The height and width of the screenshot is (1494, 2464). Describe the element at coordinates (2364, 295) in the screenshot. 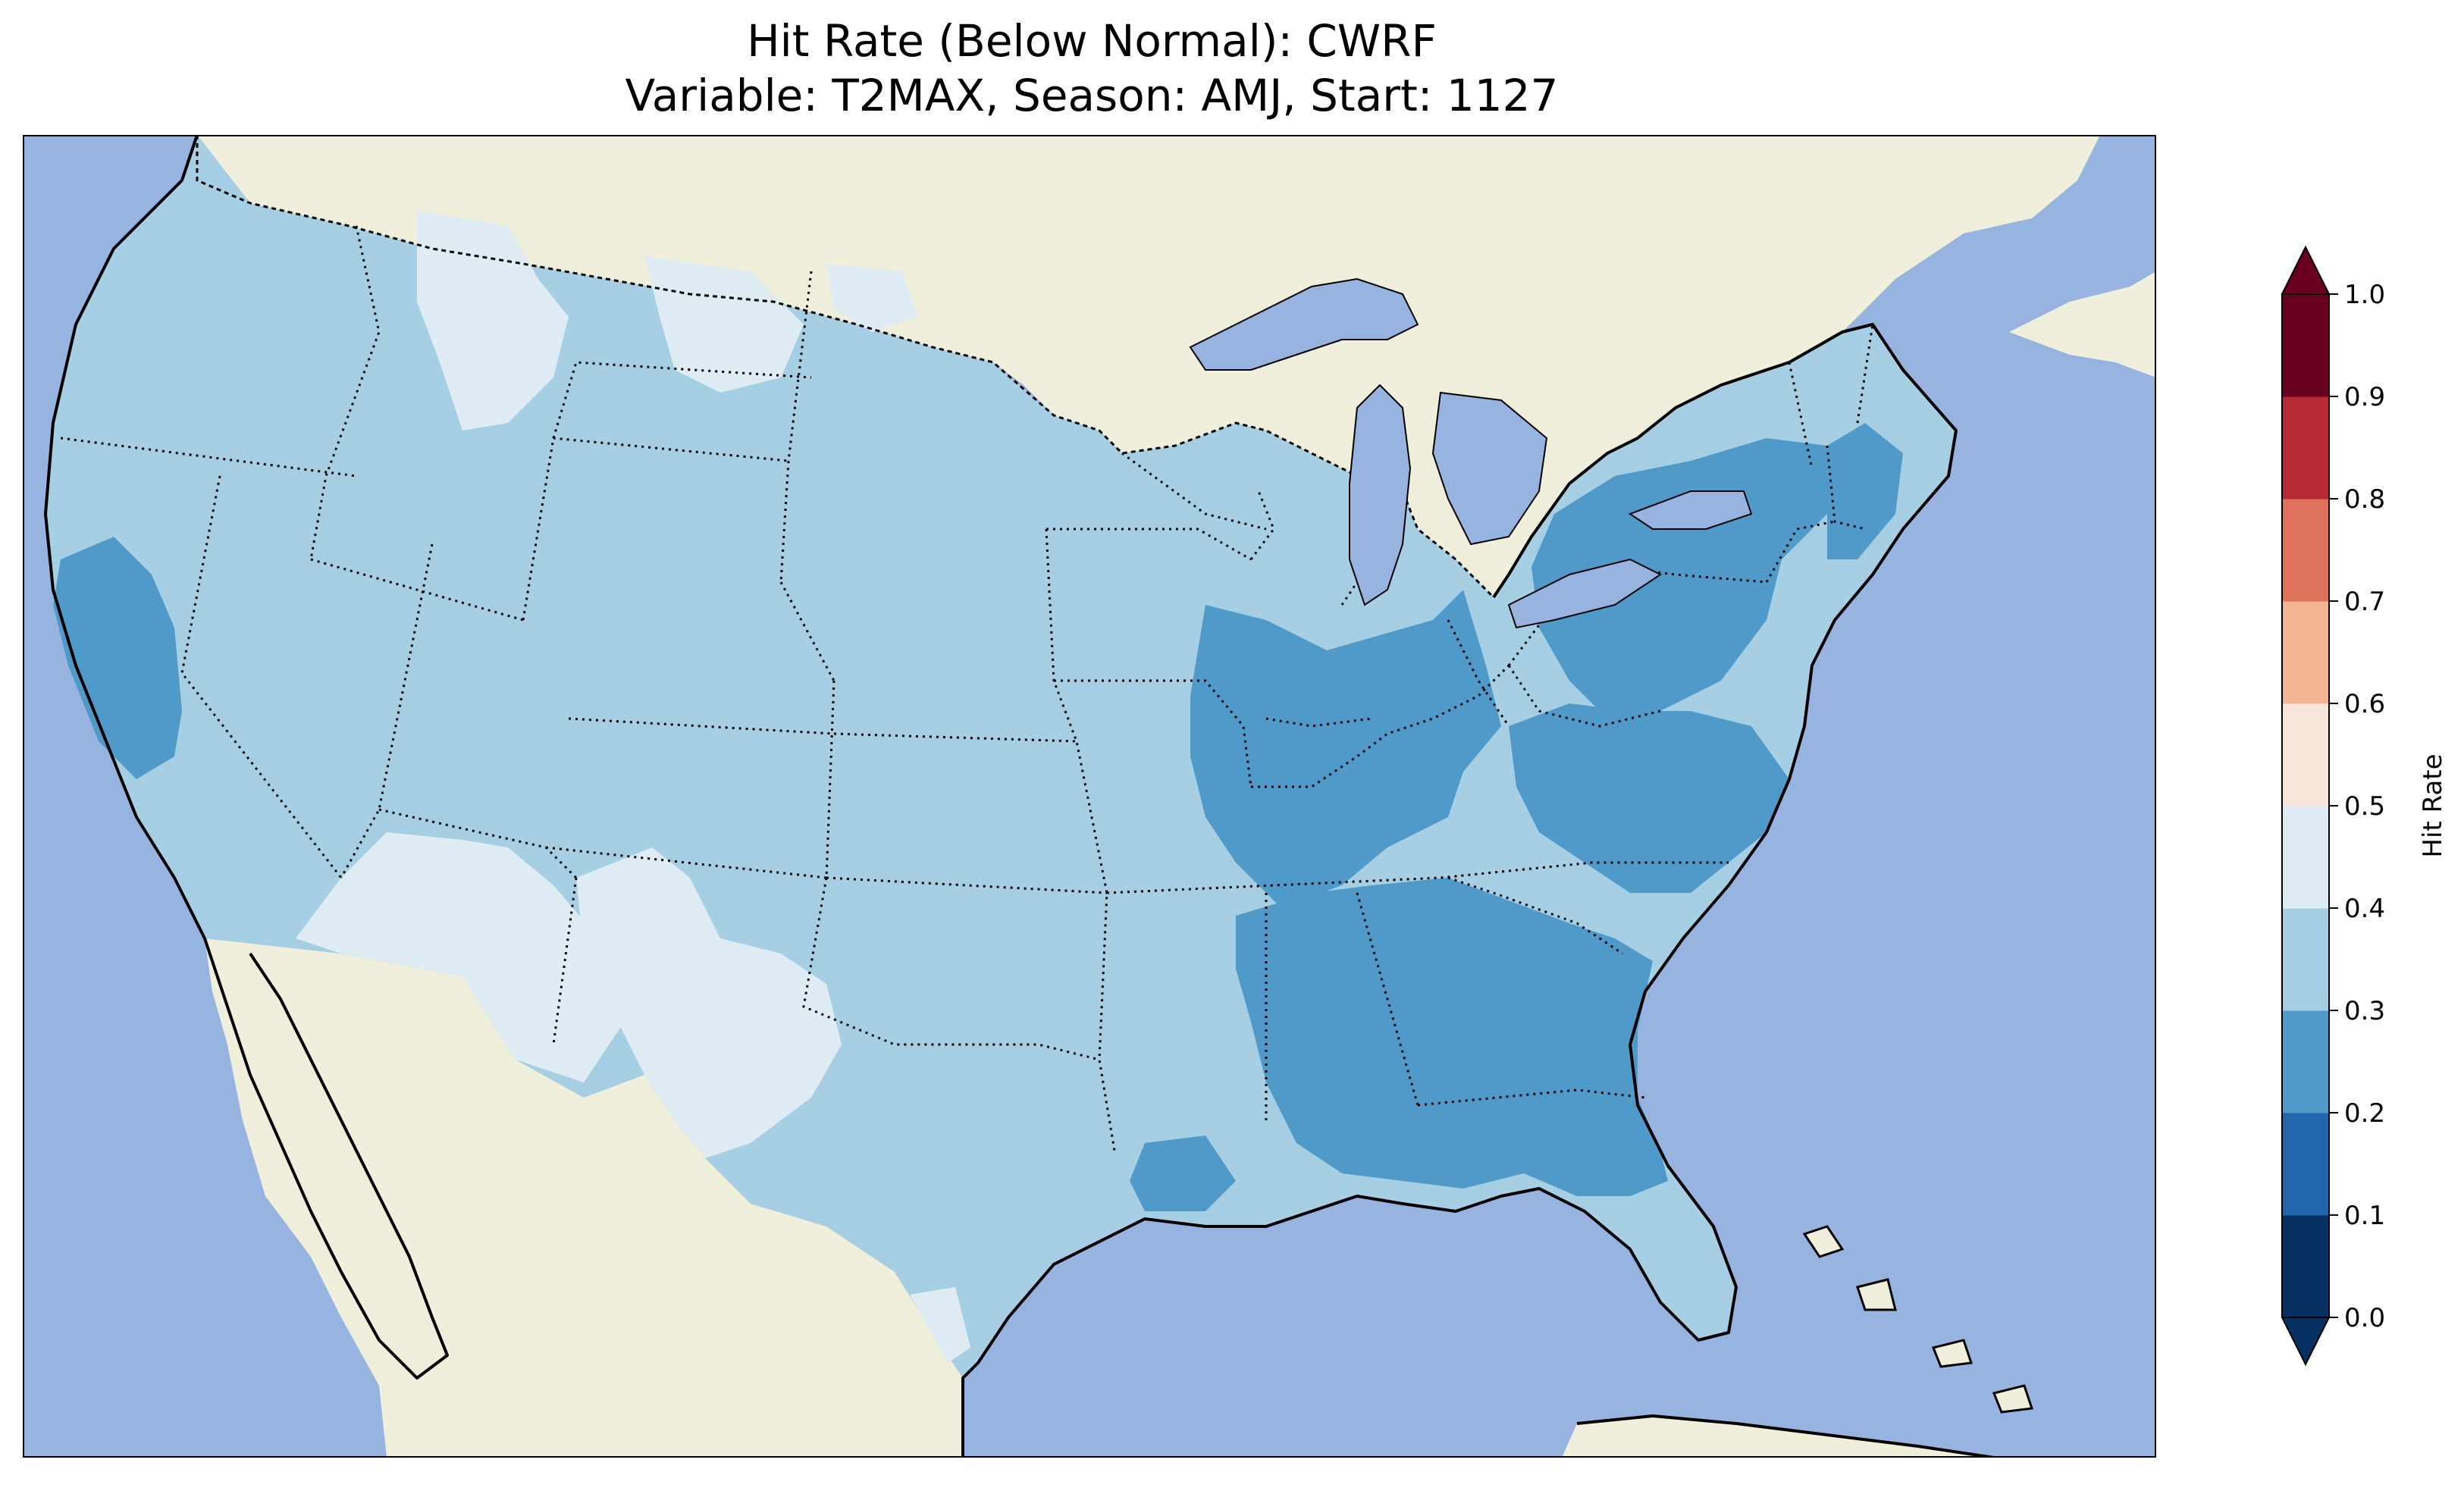

I see `colorbar-tick-label: 1.0` at that location.